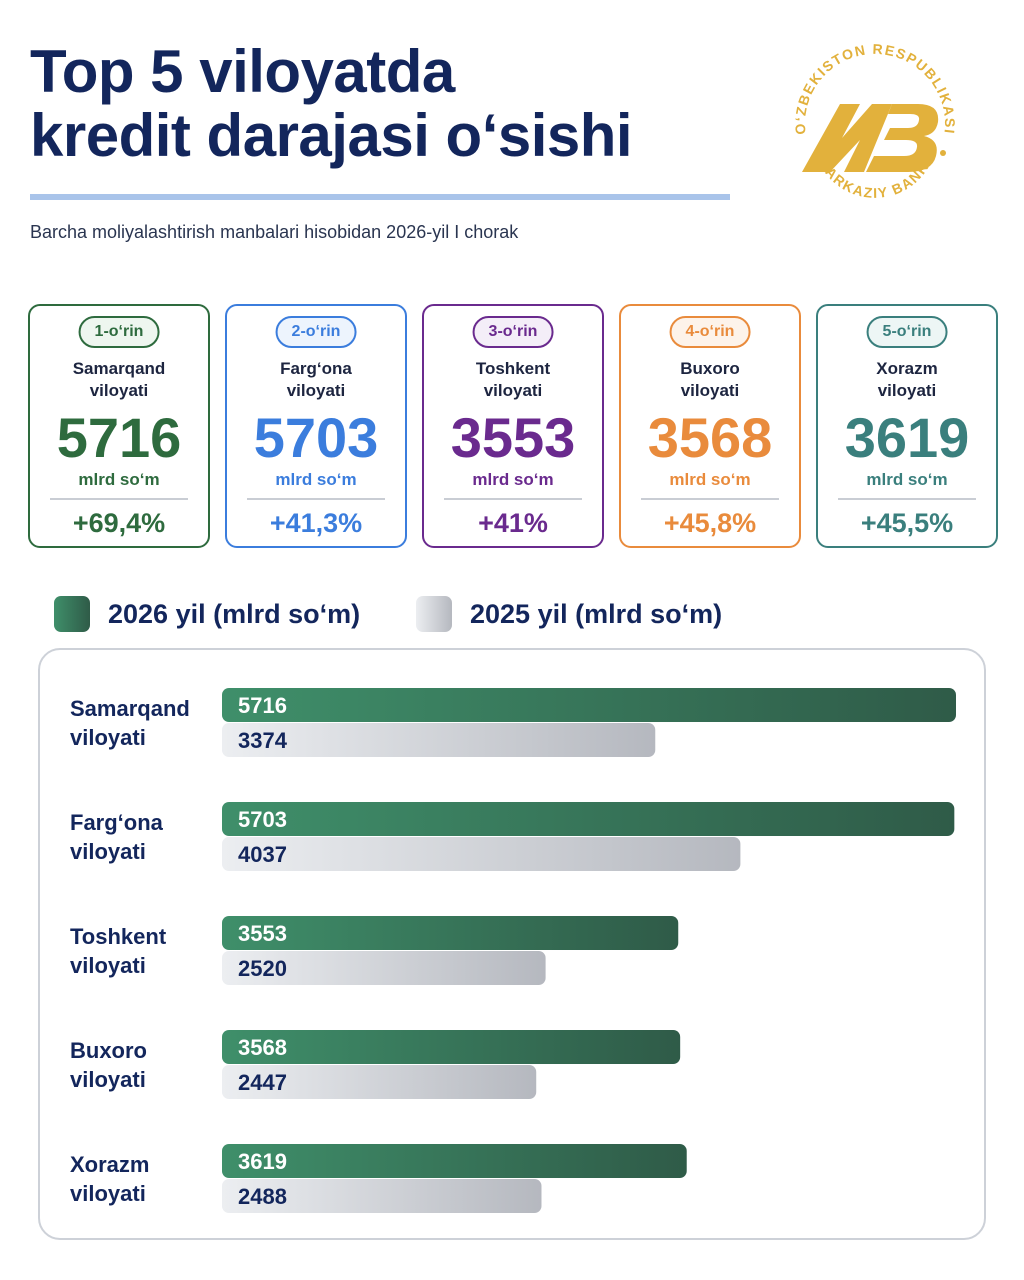 This screenshot has height=1280, width=1024. Describe the element at coordinates (72, 614) in the screenshot. I see `legend-swatch-2026` at that location.